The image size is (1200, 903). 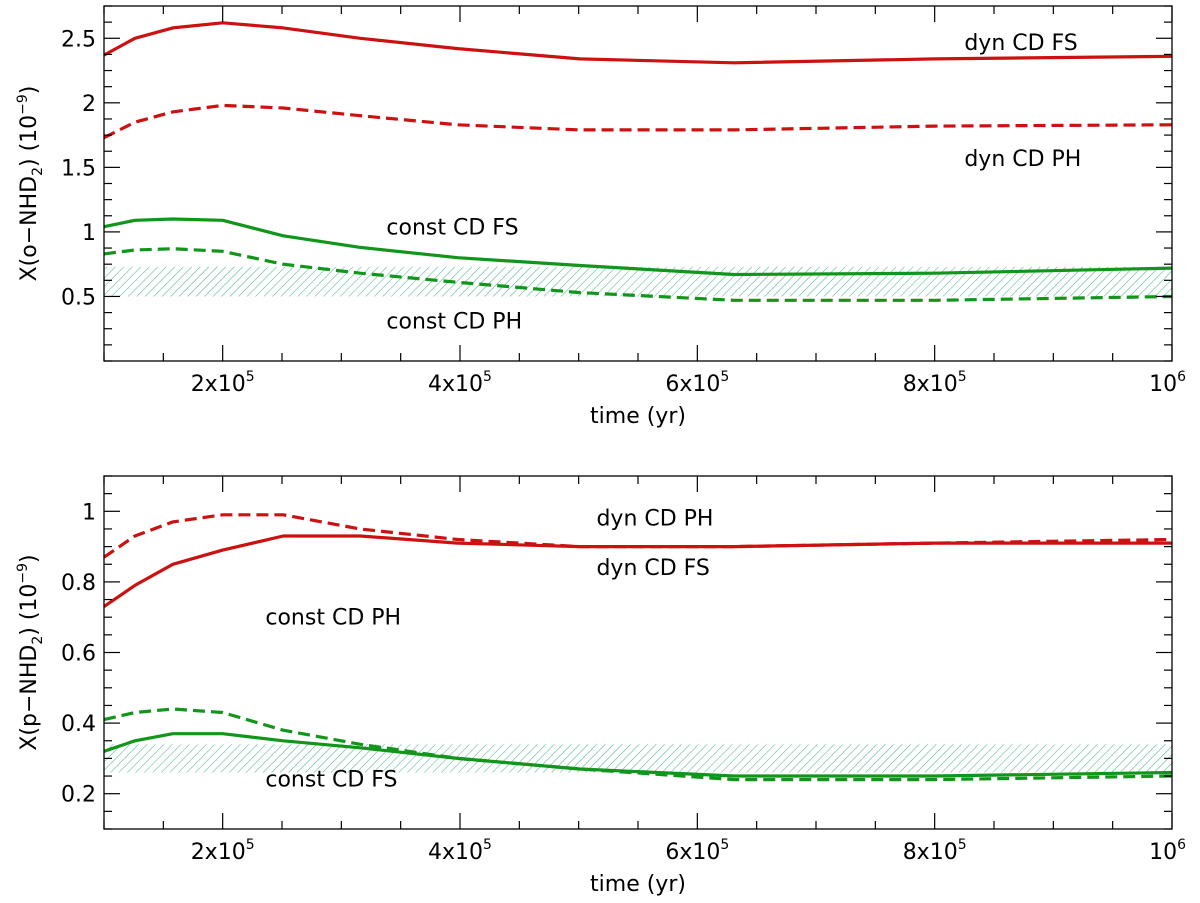 What do you see at coordinates (29, 698) in the screenshot?
I see `ylabel-prefix: X(p−NHD` at bounding box center [29, 698].